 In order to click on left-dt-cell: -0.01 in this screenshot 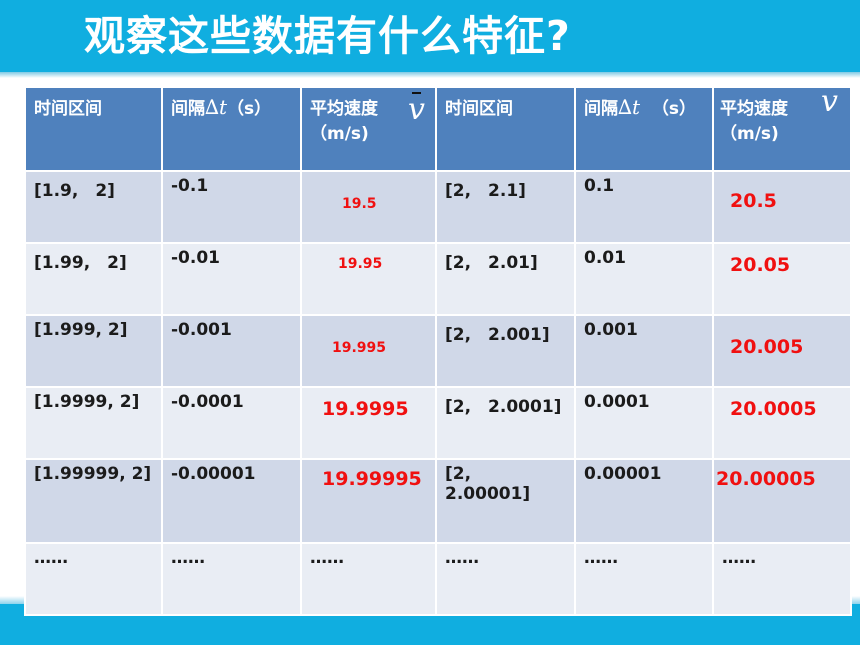, I will do `click(231, 279)`.